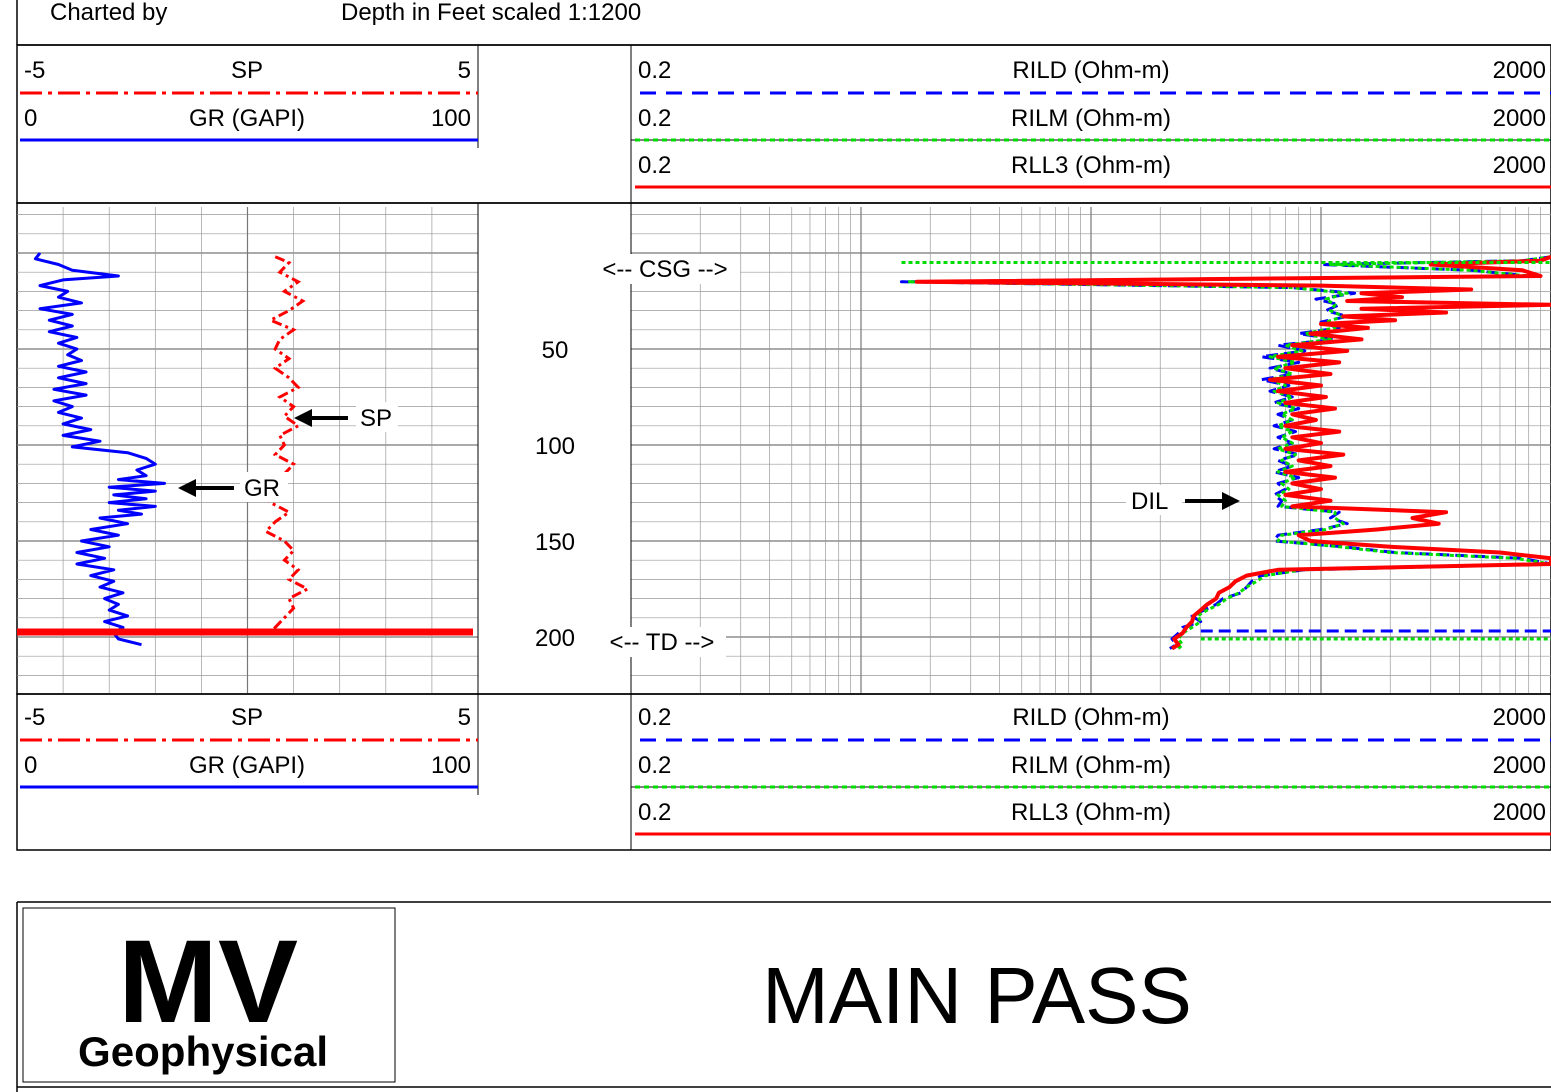 This screenshot has height=1092, width=1551. What do you see at coordinates (1519, 70) in the screenshot?
I see `rild-scale-max: 2000` at bounding box center [1519, 70].